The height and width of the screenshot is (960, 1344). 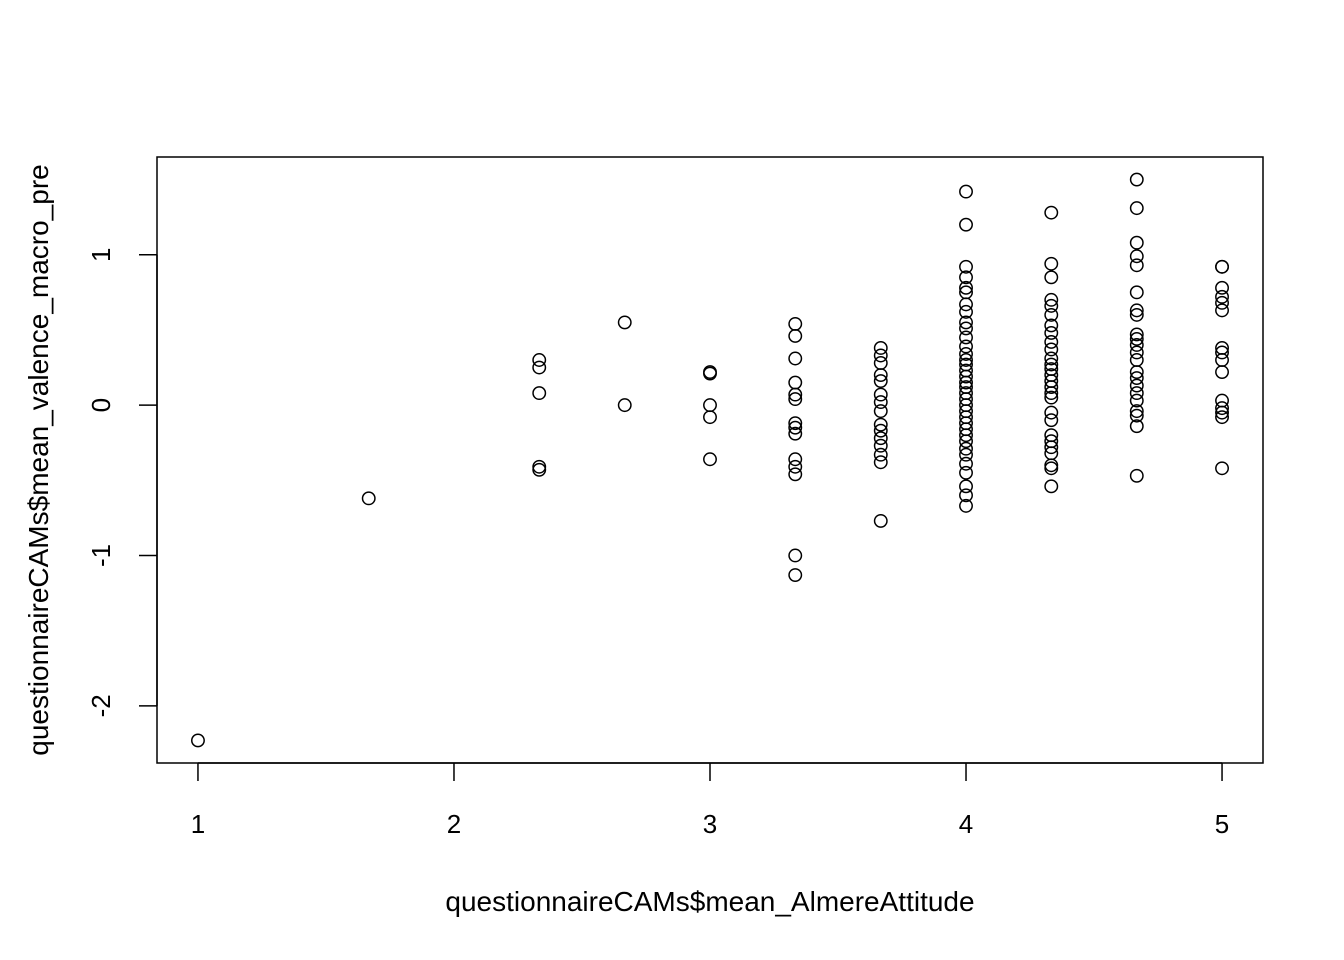 What do you see at coordinates (101, 555) in the screenshot?
I see `y-tick-label: -1` at bounding box center [101, 555].